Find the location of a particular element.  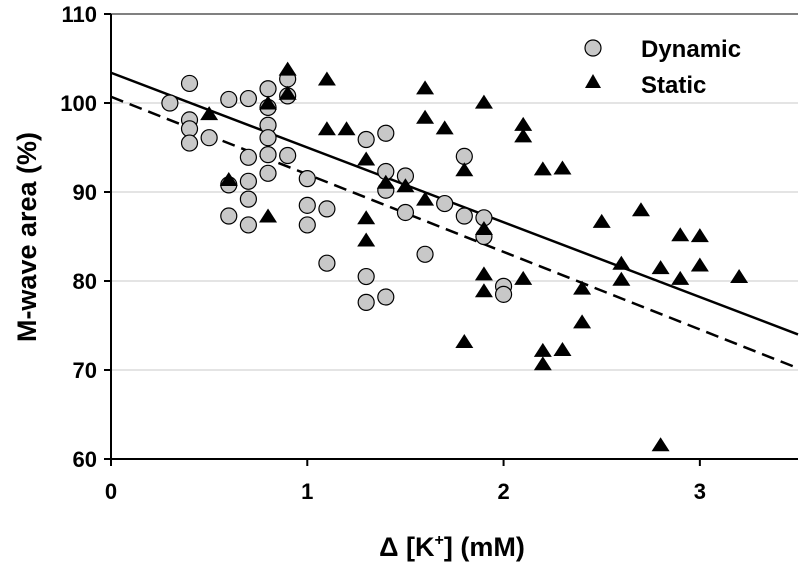

y-axis-title: M-wave area (%) is located at coordinates (27, 237).